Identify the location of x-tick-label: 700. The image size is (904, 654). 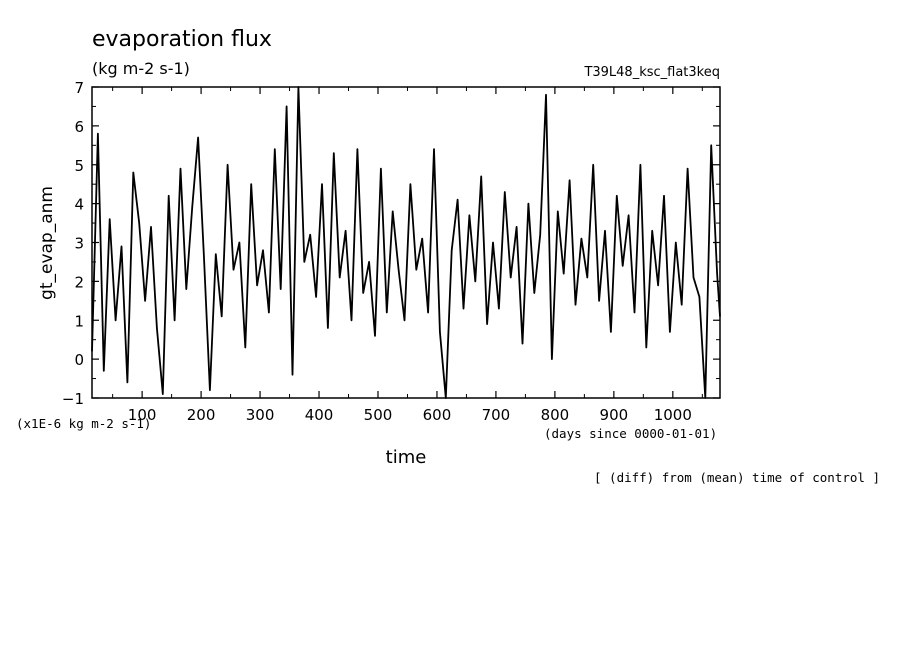
(496, 415).